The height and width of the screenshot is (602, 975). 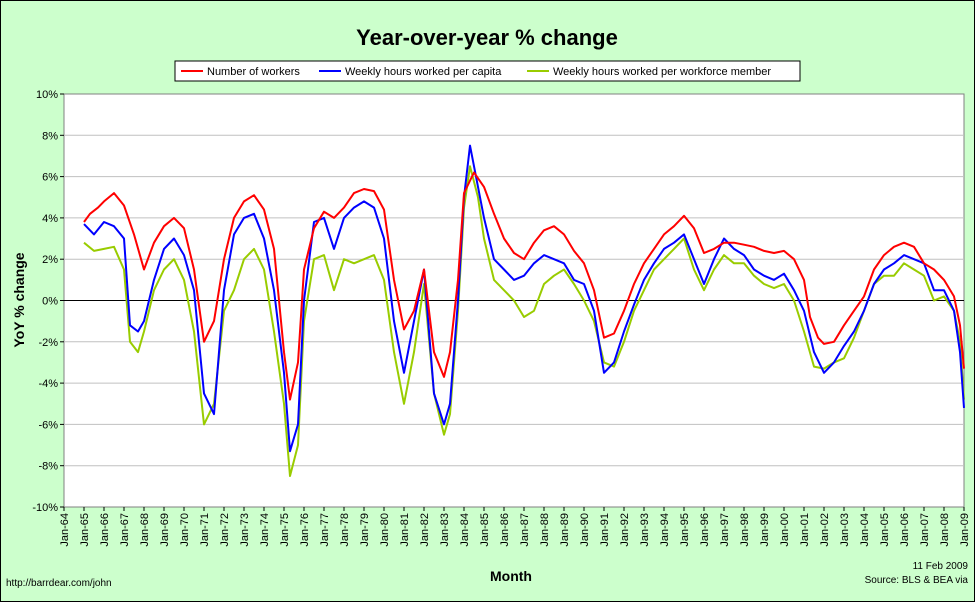 I want to click on x-tick-label: Jan-90, so click(x=585, y=530).